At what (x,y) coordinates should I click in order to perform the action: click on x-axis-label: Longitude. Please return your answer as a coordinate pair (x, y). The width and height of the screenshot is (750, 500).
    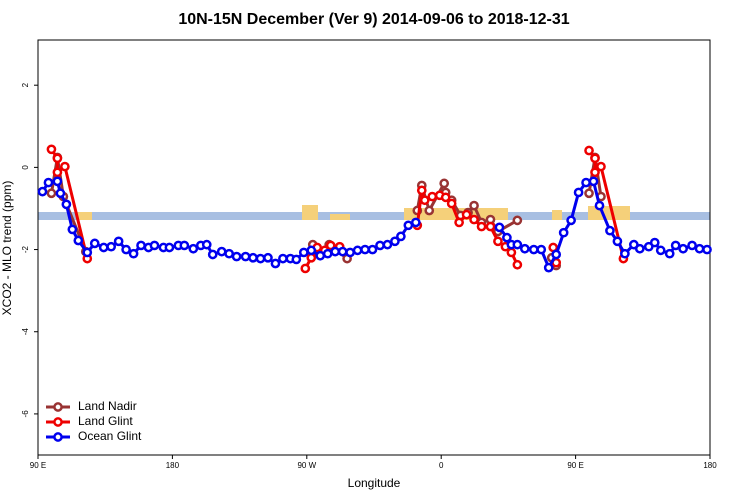
    Looking at the image, I should click on (374, 483).